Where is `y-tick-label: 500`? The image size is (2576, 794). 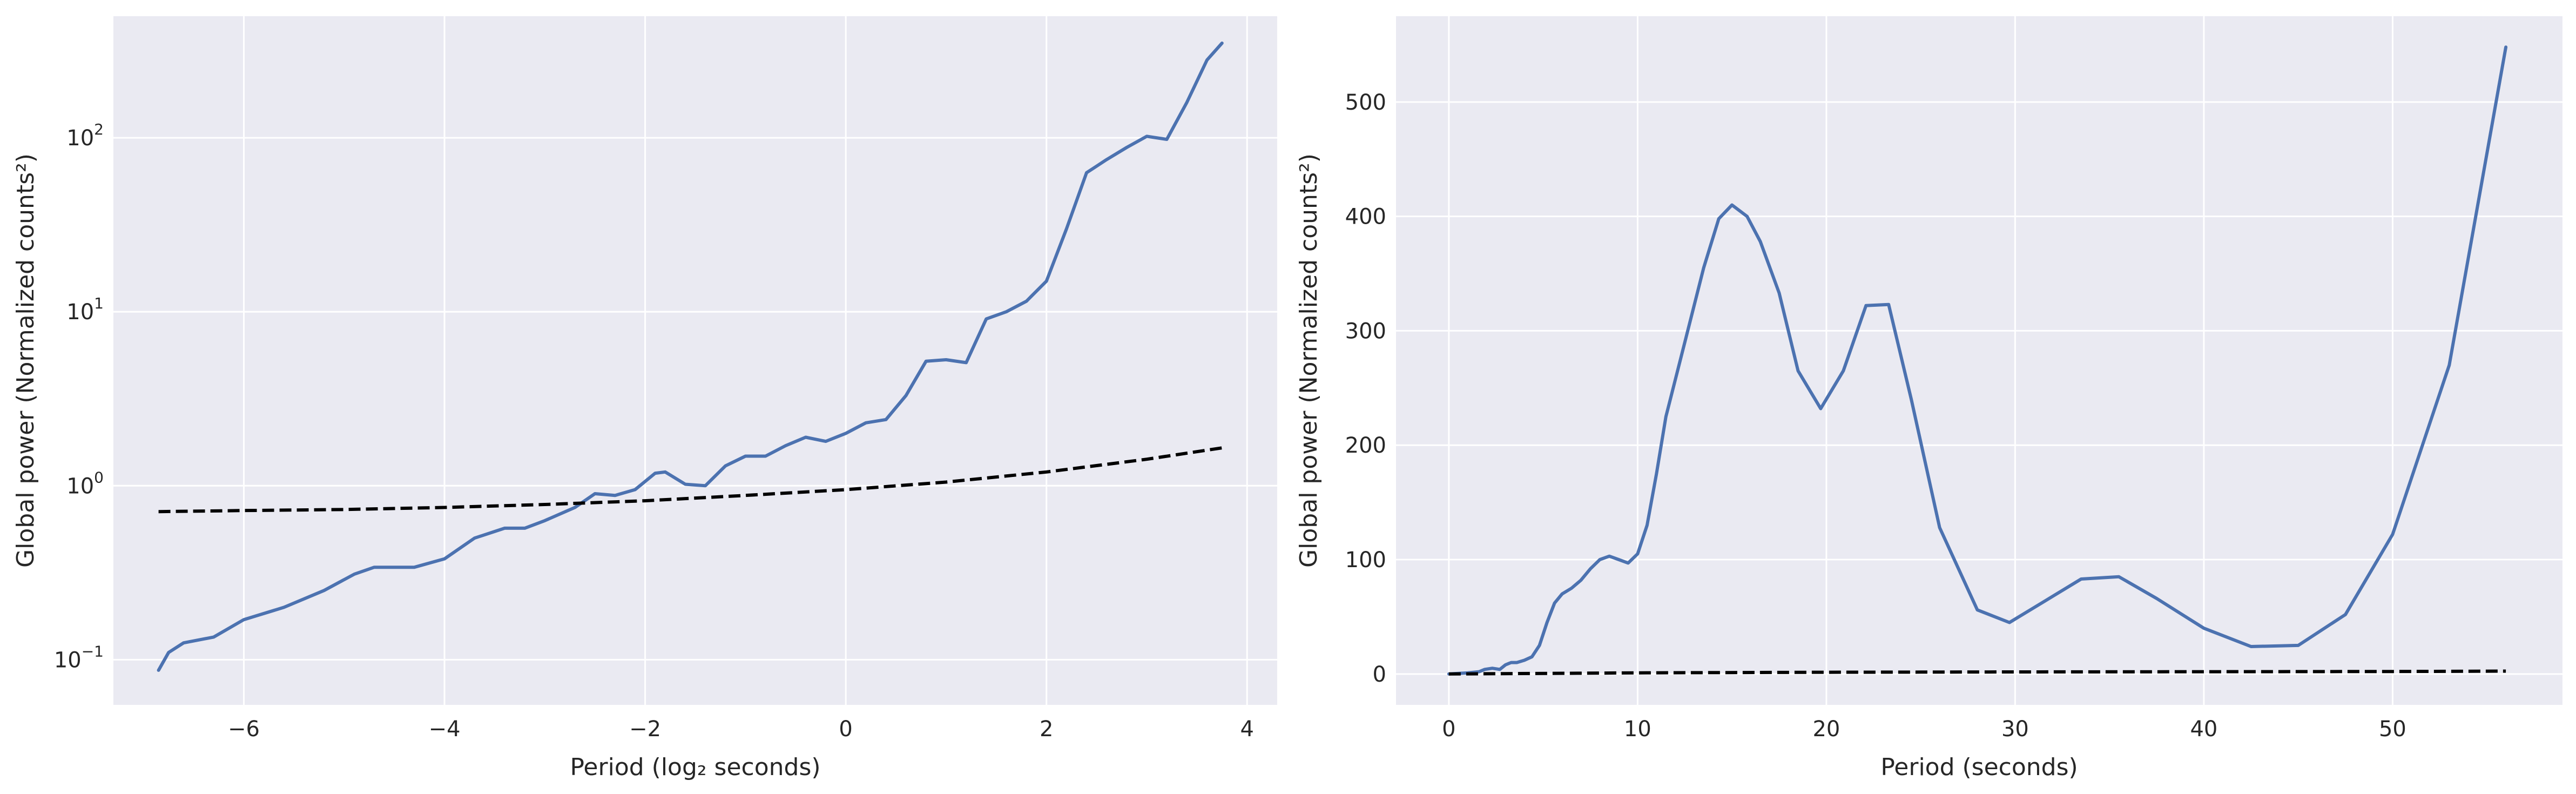 y-tick-label: 500 is located at coordinates (1365, 103).